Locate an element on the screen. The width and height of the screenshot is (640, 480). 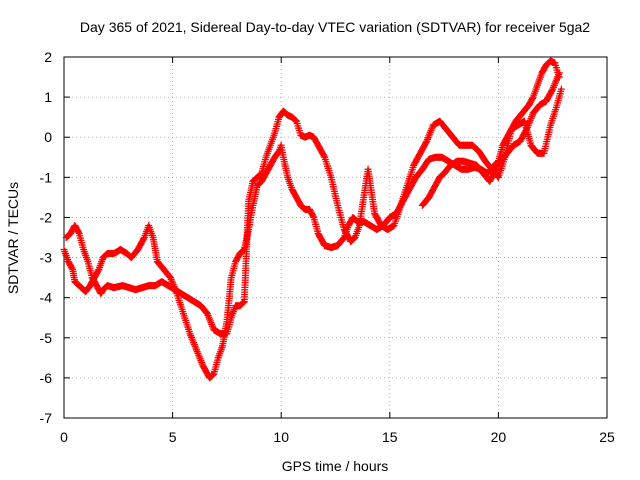
x-axis-label: GPS time / hours is located at coordinates (335, 466).